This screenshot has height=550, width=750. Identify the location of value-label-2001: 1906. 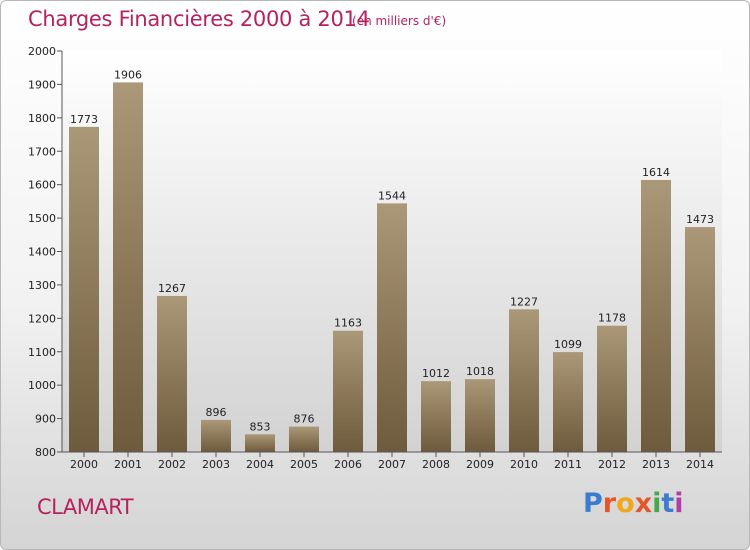
(128, 74).